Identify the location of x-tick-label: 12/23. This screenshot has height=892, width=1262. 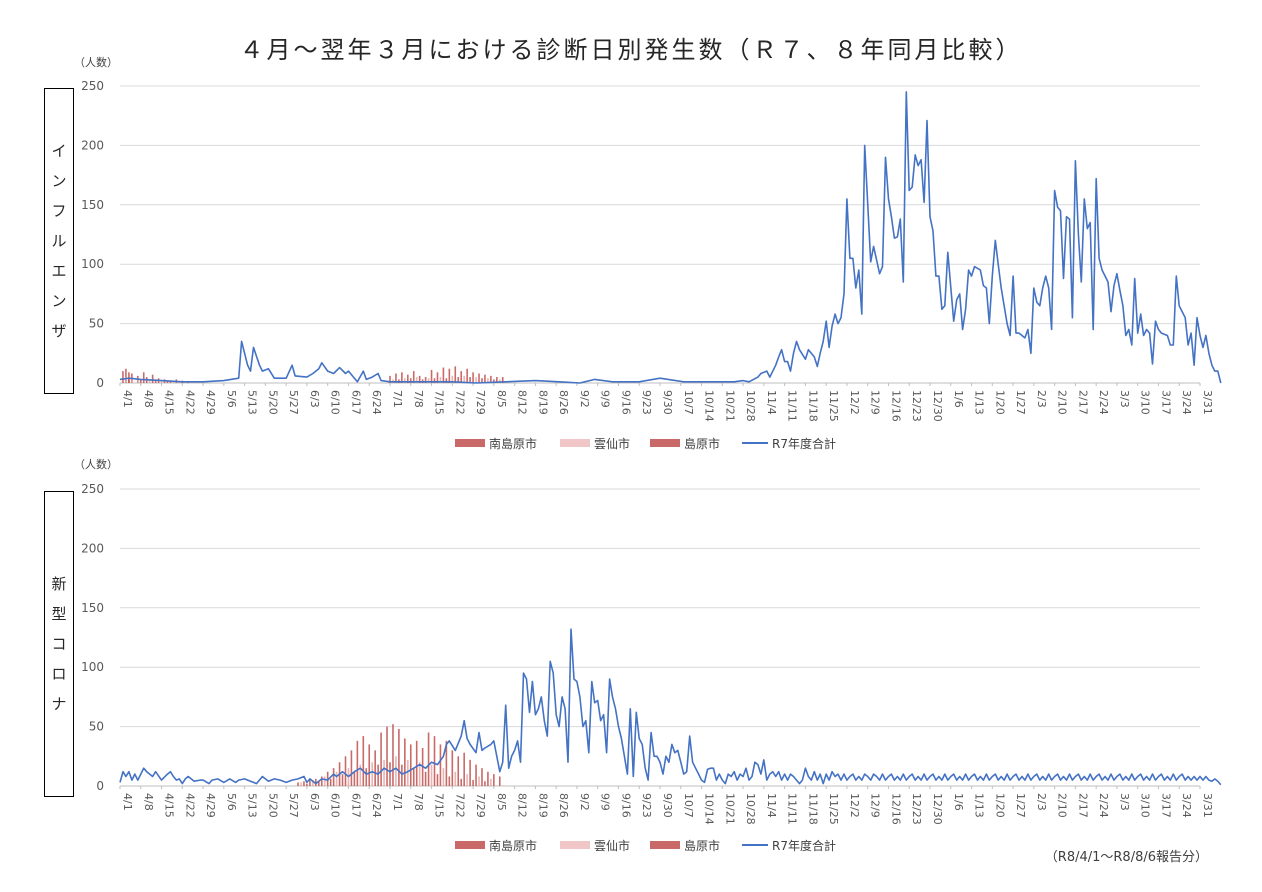
(916, 406).